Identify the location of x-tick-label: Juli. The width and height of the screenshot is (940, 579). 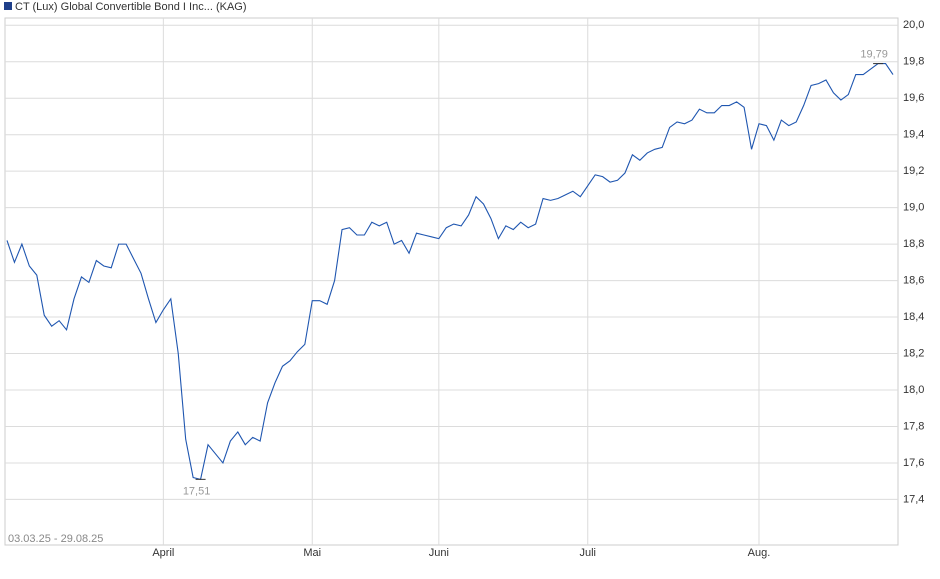
(587, 553).